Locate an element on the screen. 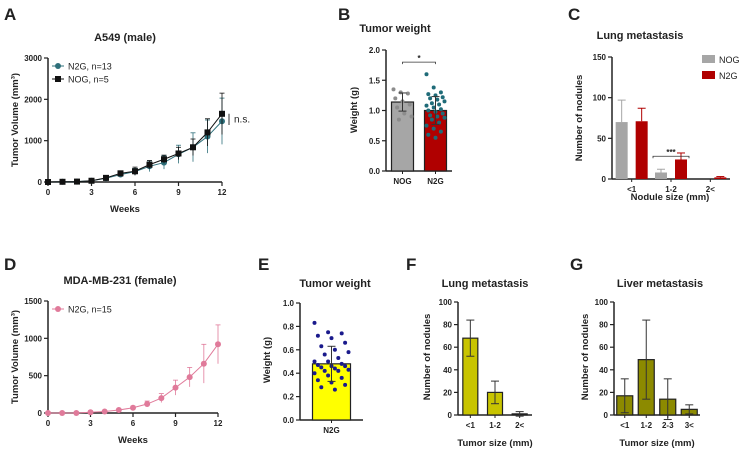  x-tick-label: 0 is located at coordinates (48, 423).